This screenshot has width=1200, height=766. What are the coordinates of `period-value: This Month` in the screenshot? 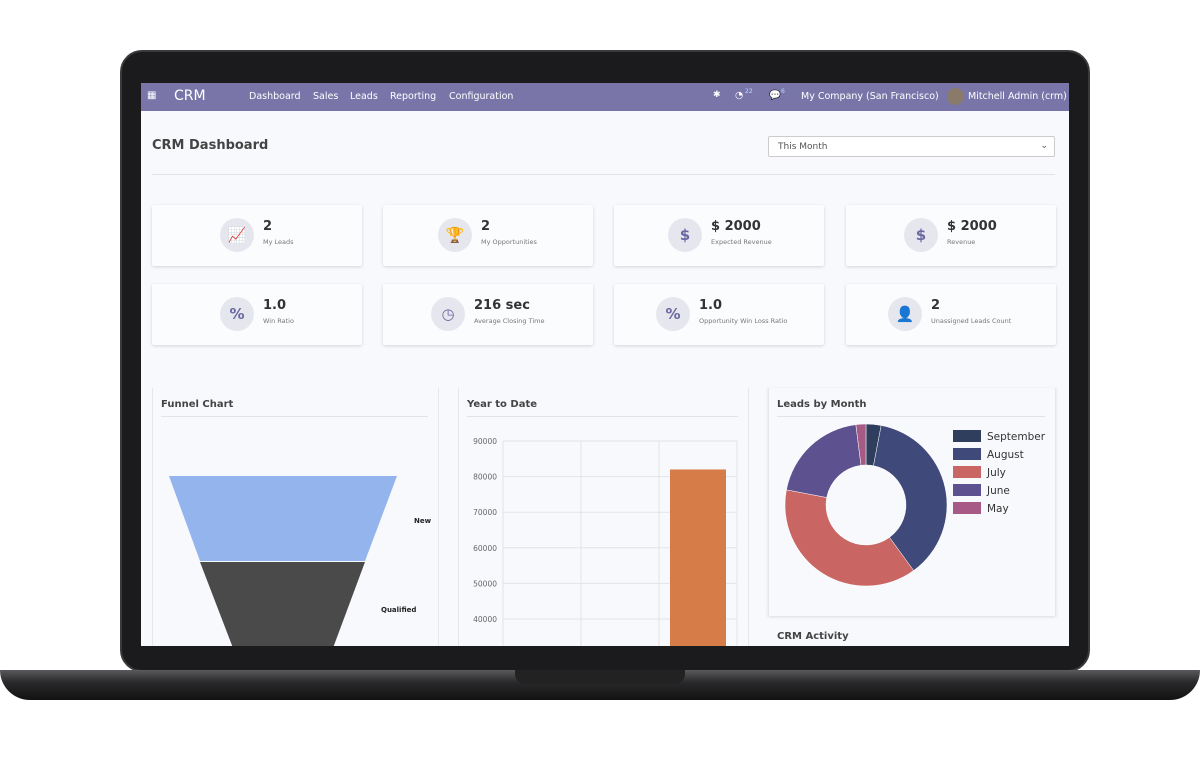 It's located at (803, 147).